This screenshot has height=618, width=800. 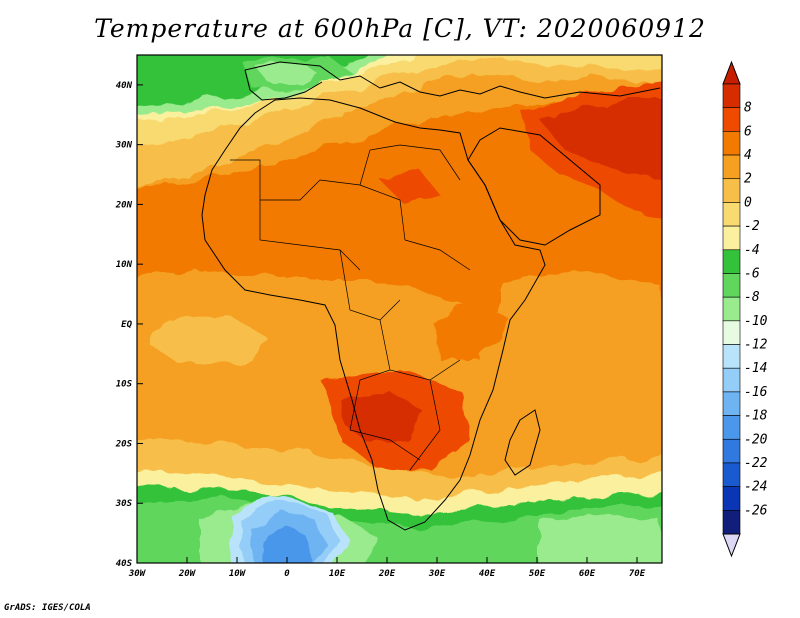 I want to click on colorbar-label: -14, so click(x=755, y=368).